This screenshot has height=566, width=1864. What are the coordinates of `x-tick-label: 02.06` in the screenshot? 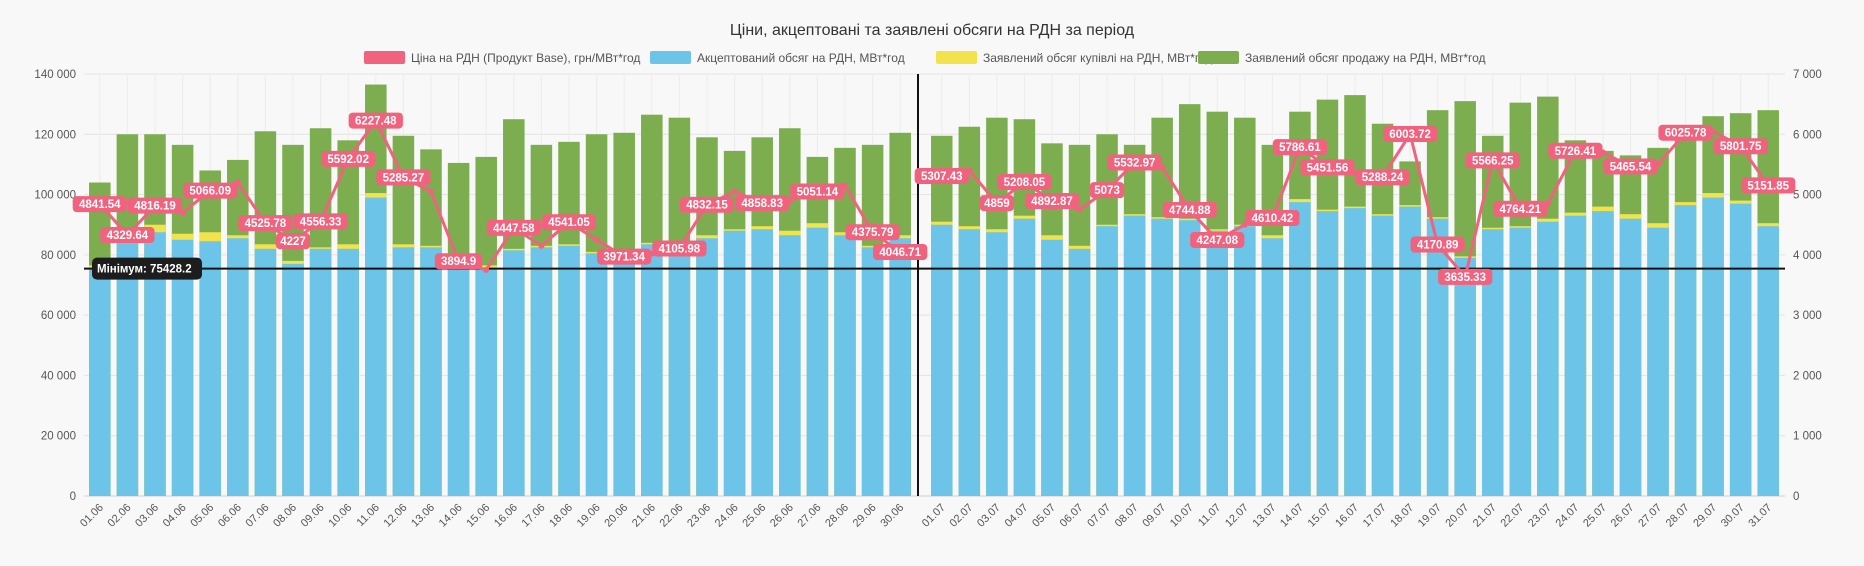 It's located at (120, 516).